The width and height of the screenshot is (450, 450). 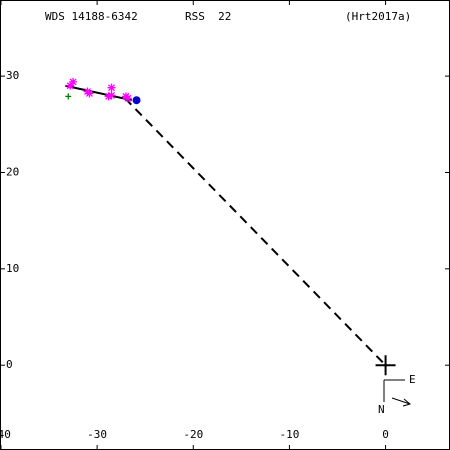 I want to click on x-tick-label: -40, so click(x=5, y=434).